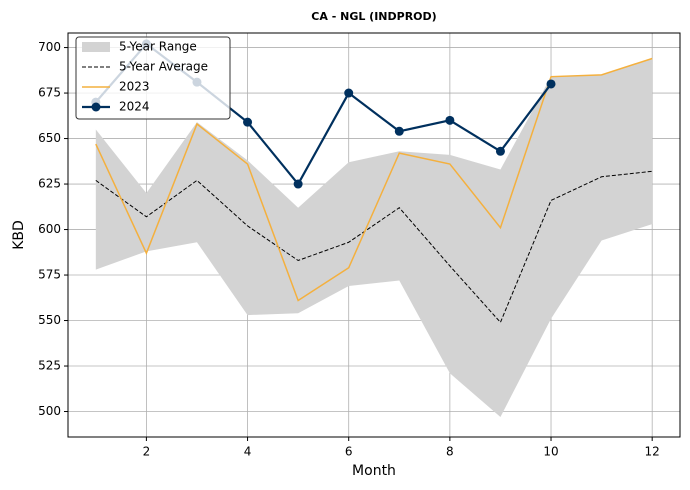 This screenshot has height=490, width=690. Describe the element at coordinates (158, 47) in the screenshot. I see `legend-label: 5-Year Range` at that location.